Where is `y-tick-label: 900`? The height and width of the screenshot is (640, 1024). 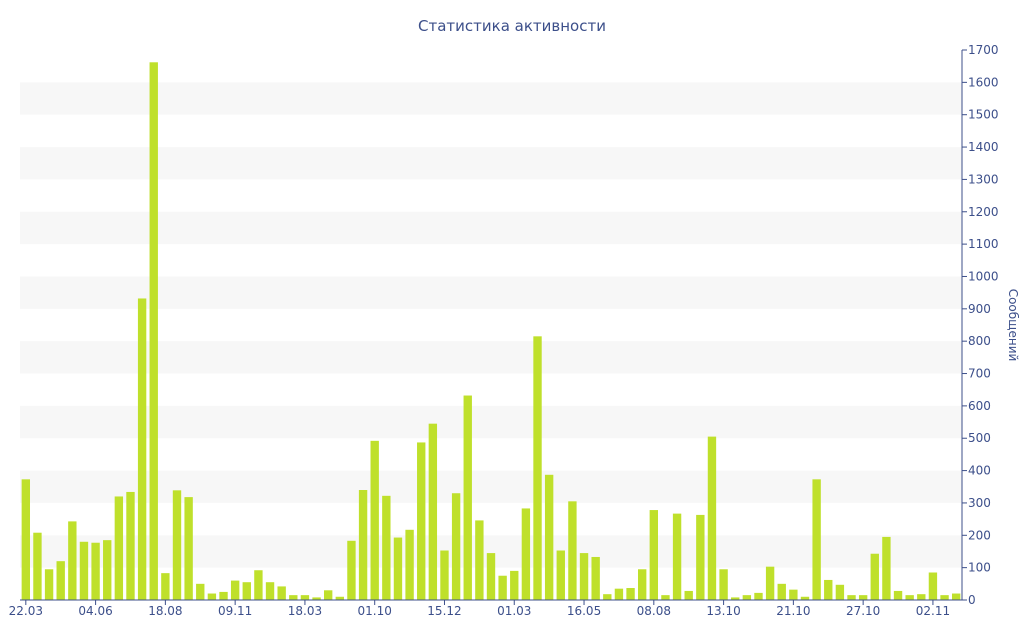
y-tick-label: 900 is located at coordinates (979, 309).